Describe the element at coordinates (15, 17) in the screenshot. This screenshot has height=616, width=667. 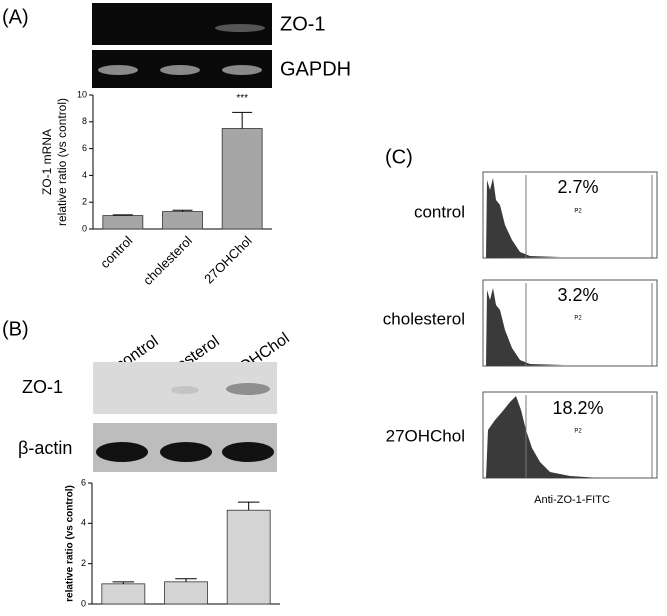
I see `panel-label: (A)` at that location.